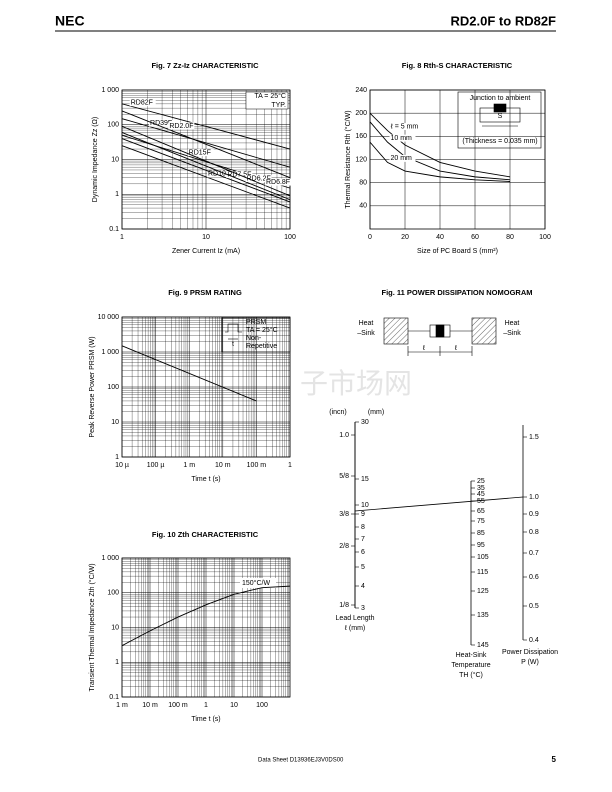 The width and height of the screenshot is (612, 792). What do you see at coordinates (483, 645) in the screenshot?
I see `heat-sink-temp-label: 145` at bounding box center [483, 645].